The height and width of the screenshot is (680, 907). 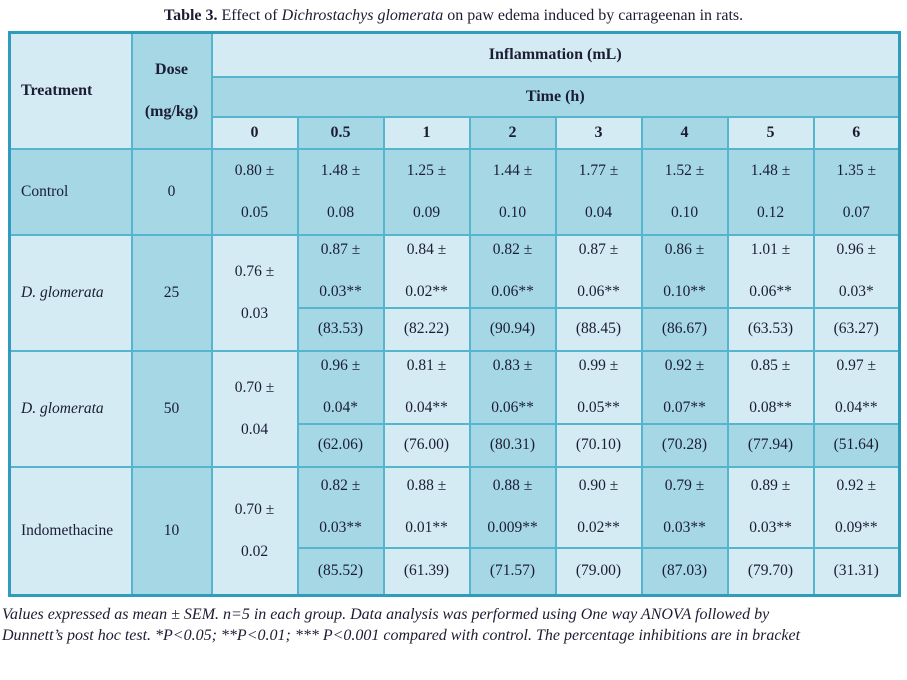 I want to click on inhibition-cell: (70.10), so click(x=598, y=445).